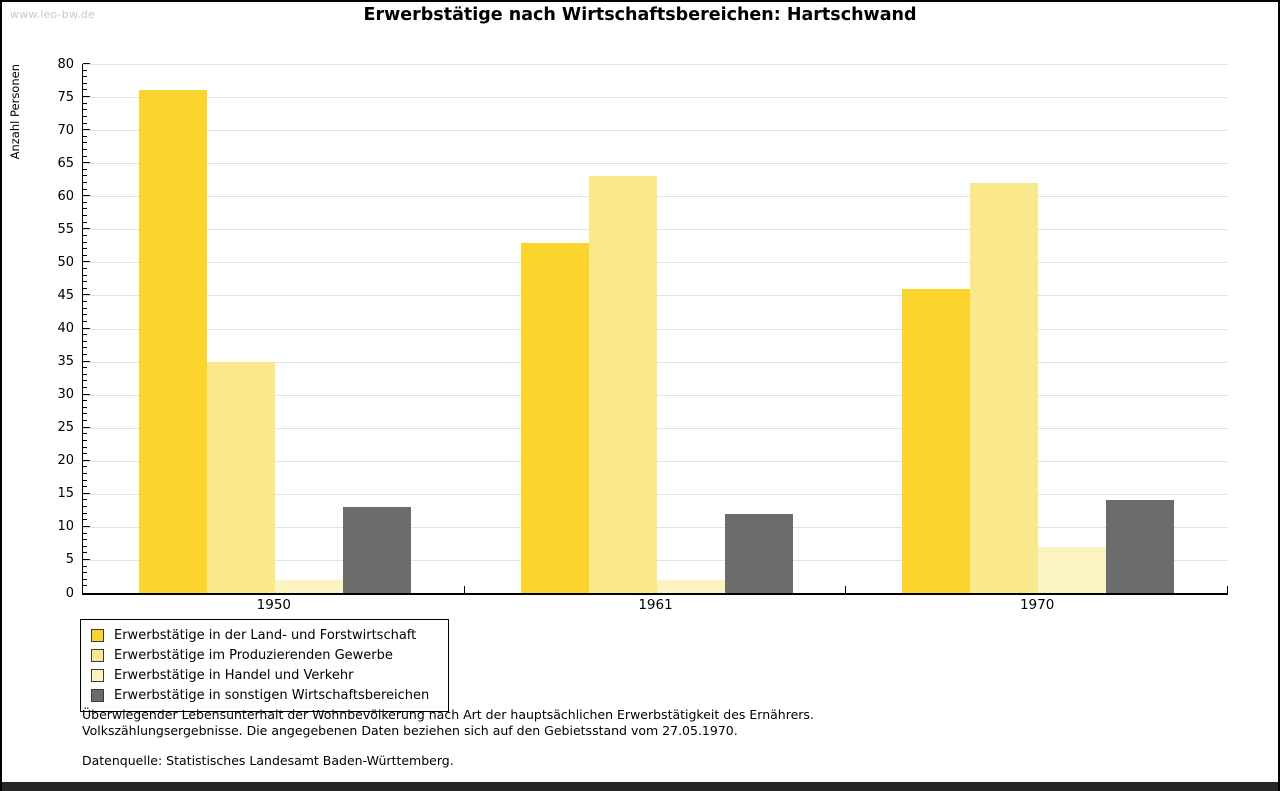 This screenshot has width=1280, height=791. I want to click on legend-item-2: Erwerbstätige im Produzierenden Gewerbe, so click(264, 655).